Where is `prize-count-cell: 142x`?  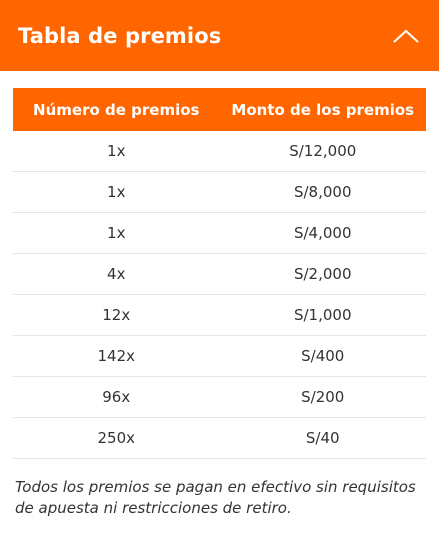
prize-count-cell: 142x is located at coordinates (116, 356).